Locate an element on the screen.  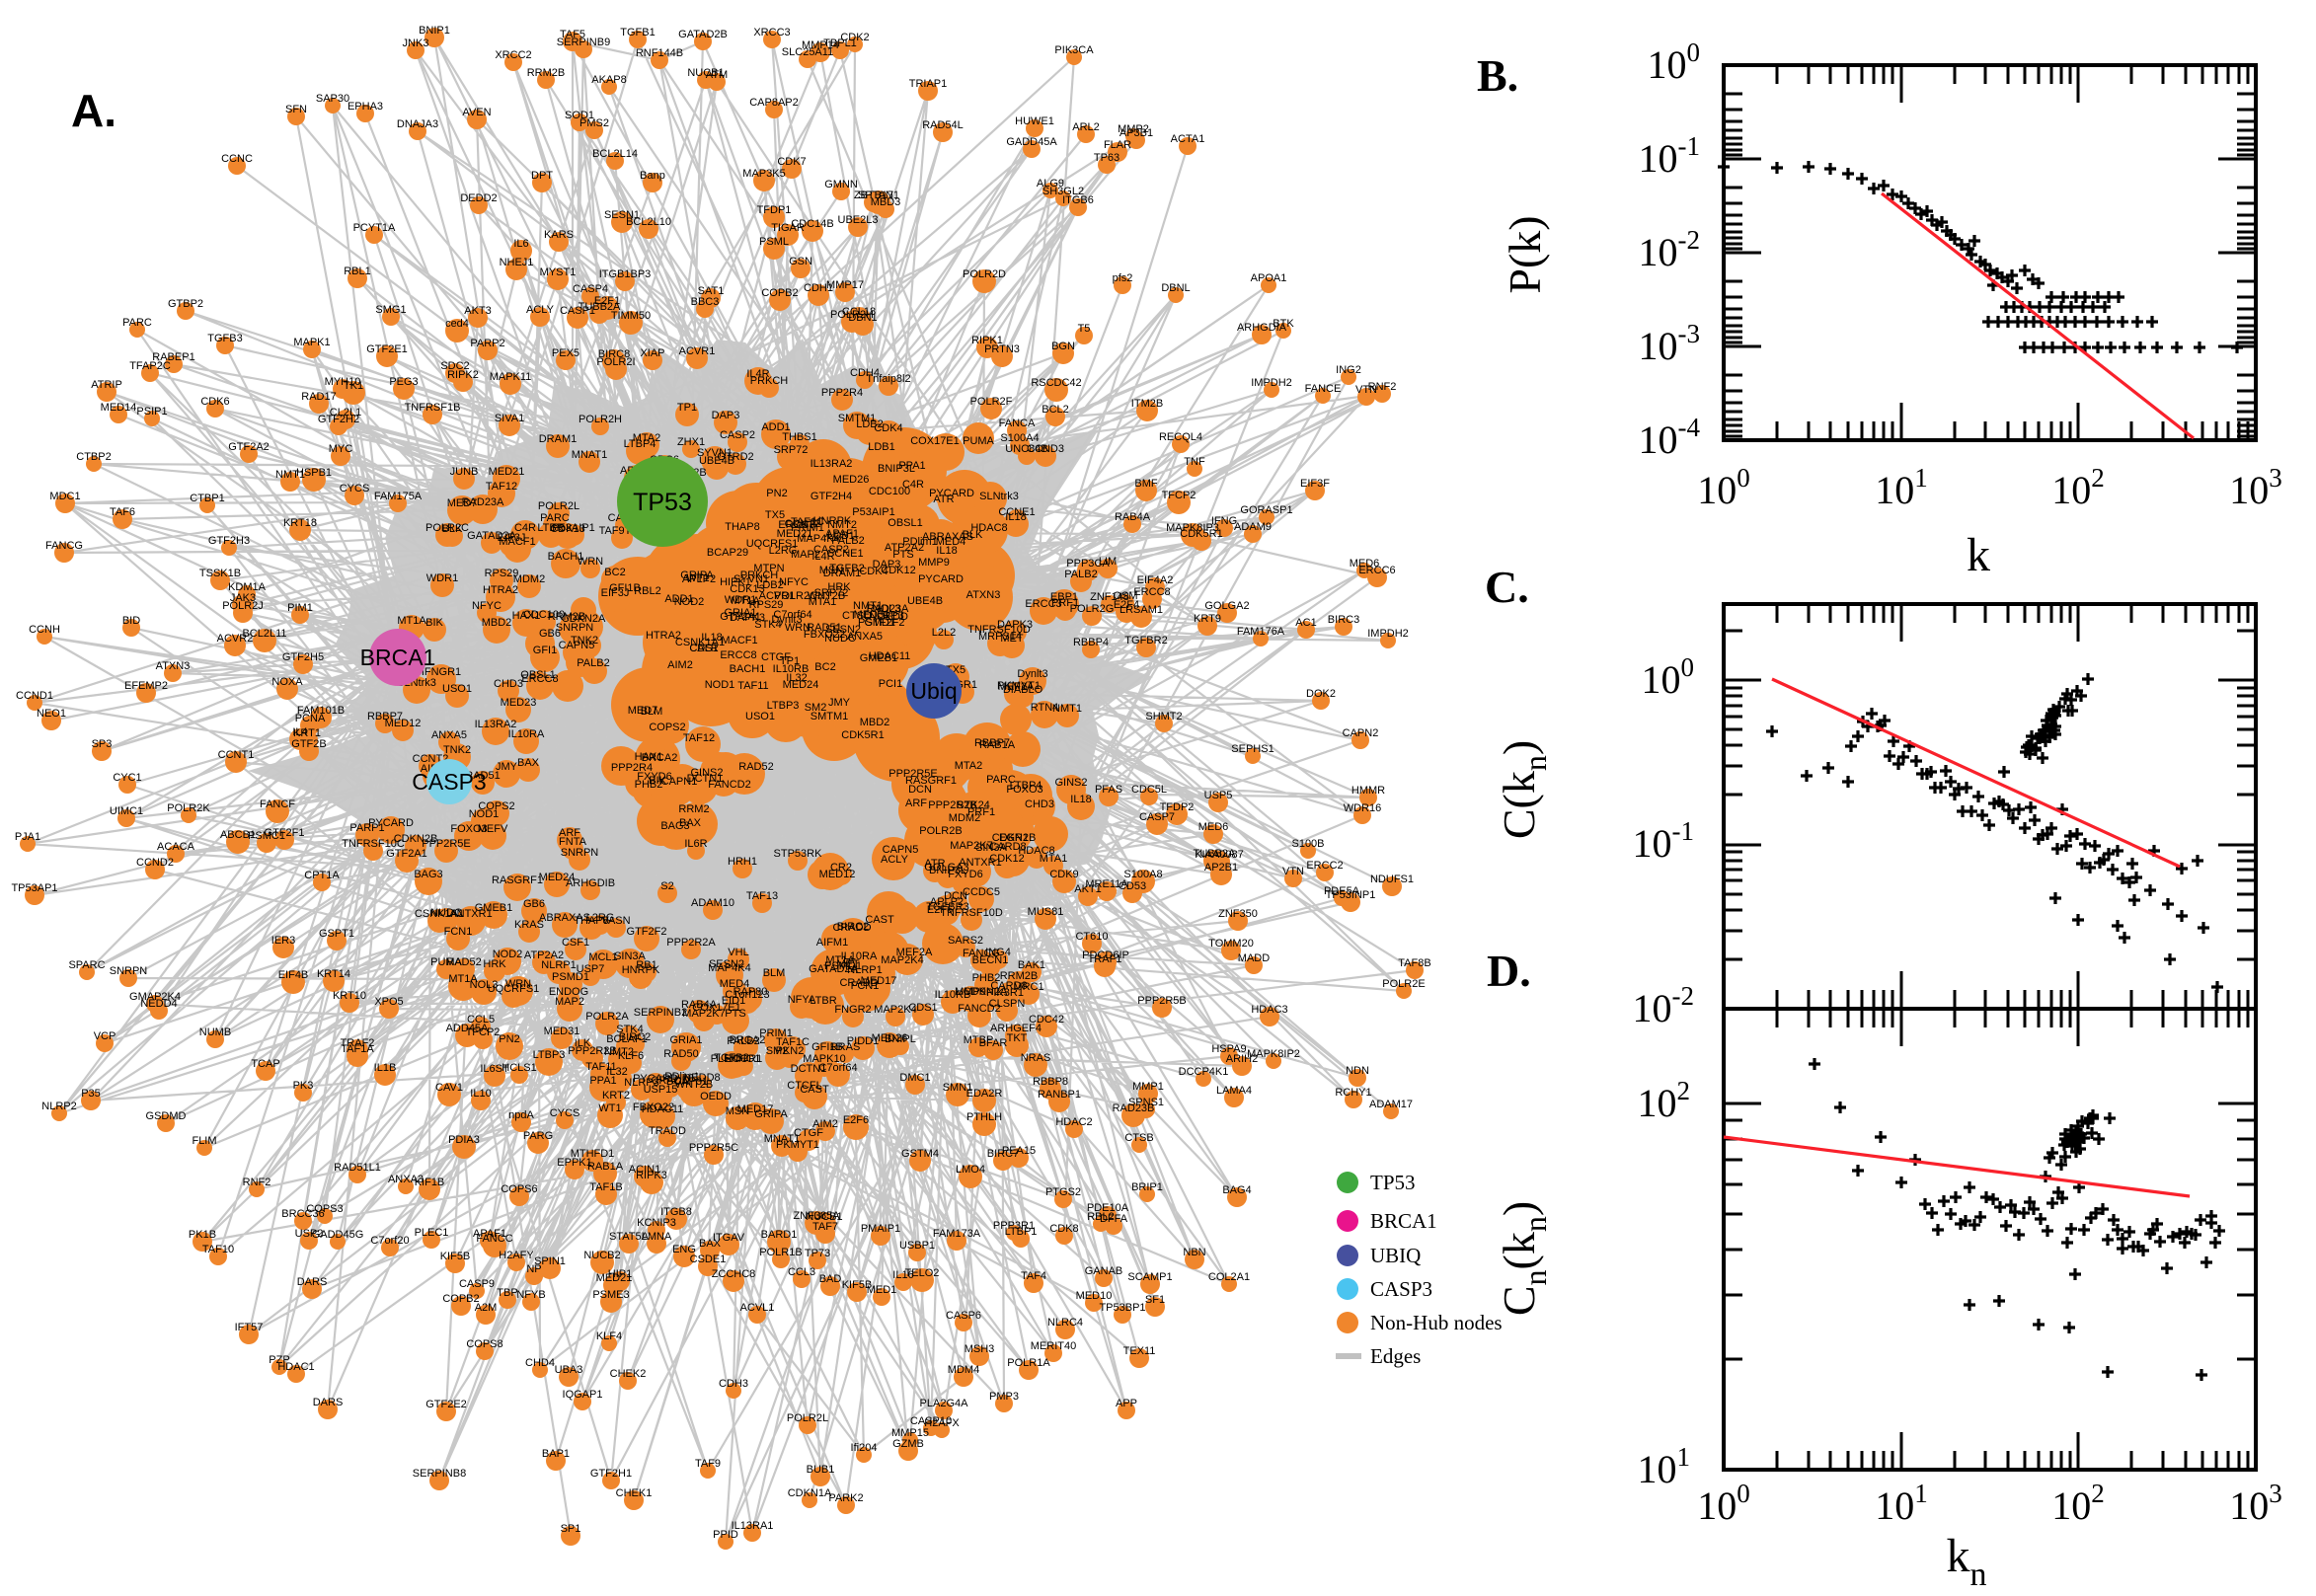
svg-text: AVEN is located at coordinates (476, 112).